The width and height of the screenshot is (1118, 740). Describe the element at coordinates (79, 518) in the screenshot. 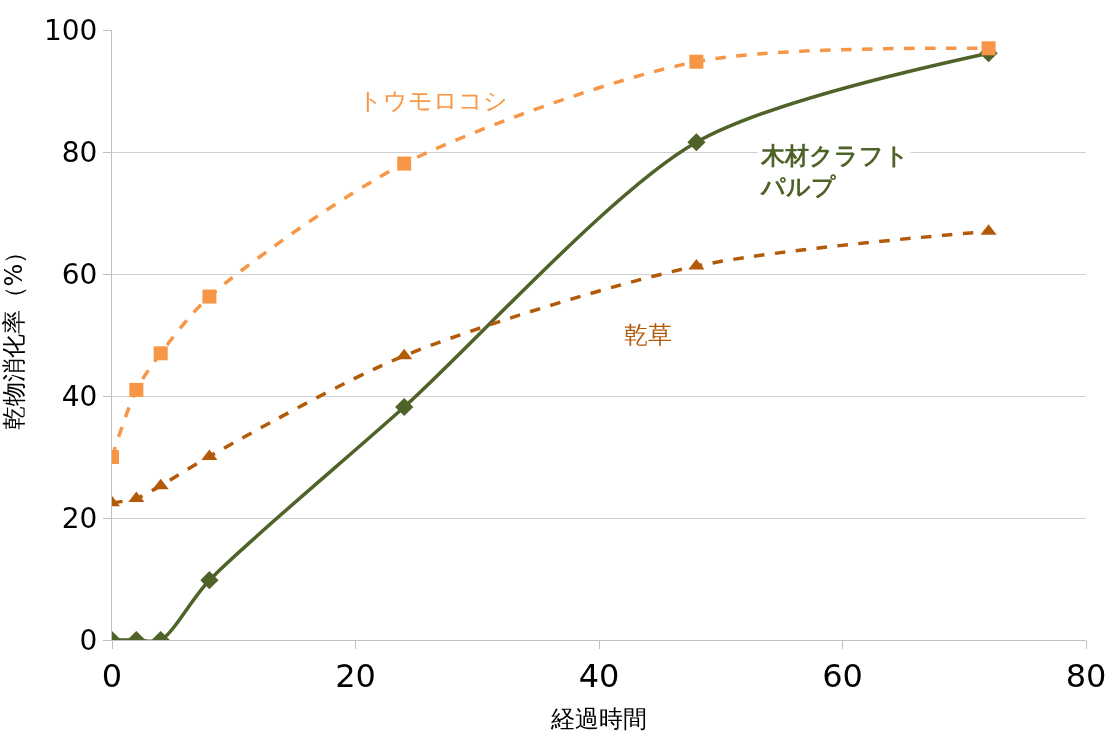

I see `y-tick-label: 20` at that location.